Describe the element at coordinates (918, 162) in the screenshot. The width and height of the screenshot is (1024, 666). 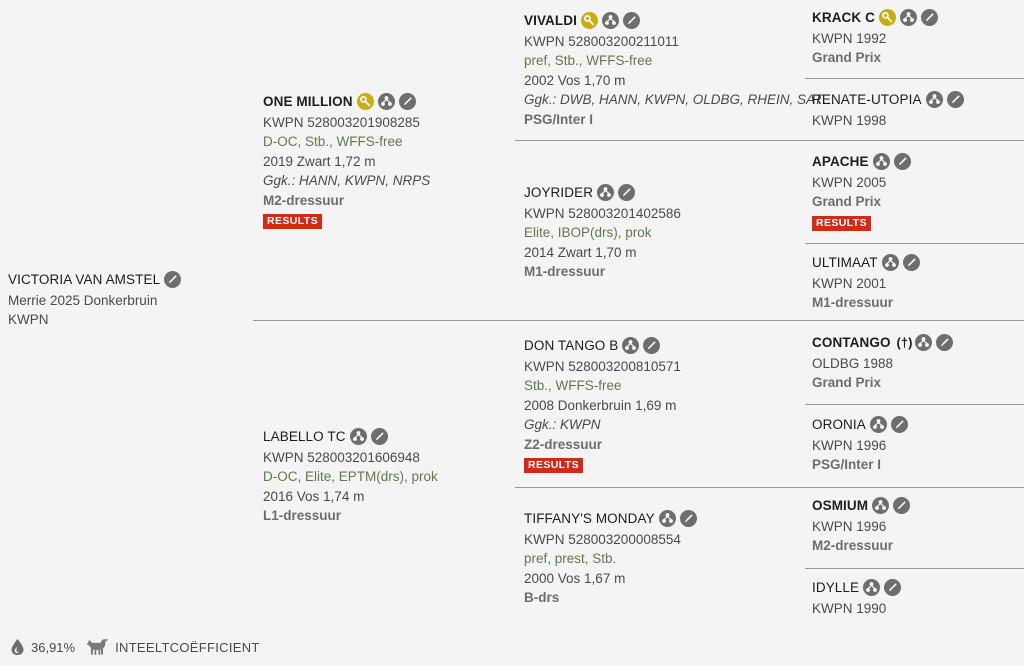
I see `horse-name-row: APACHE` at that location.